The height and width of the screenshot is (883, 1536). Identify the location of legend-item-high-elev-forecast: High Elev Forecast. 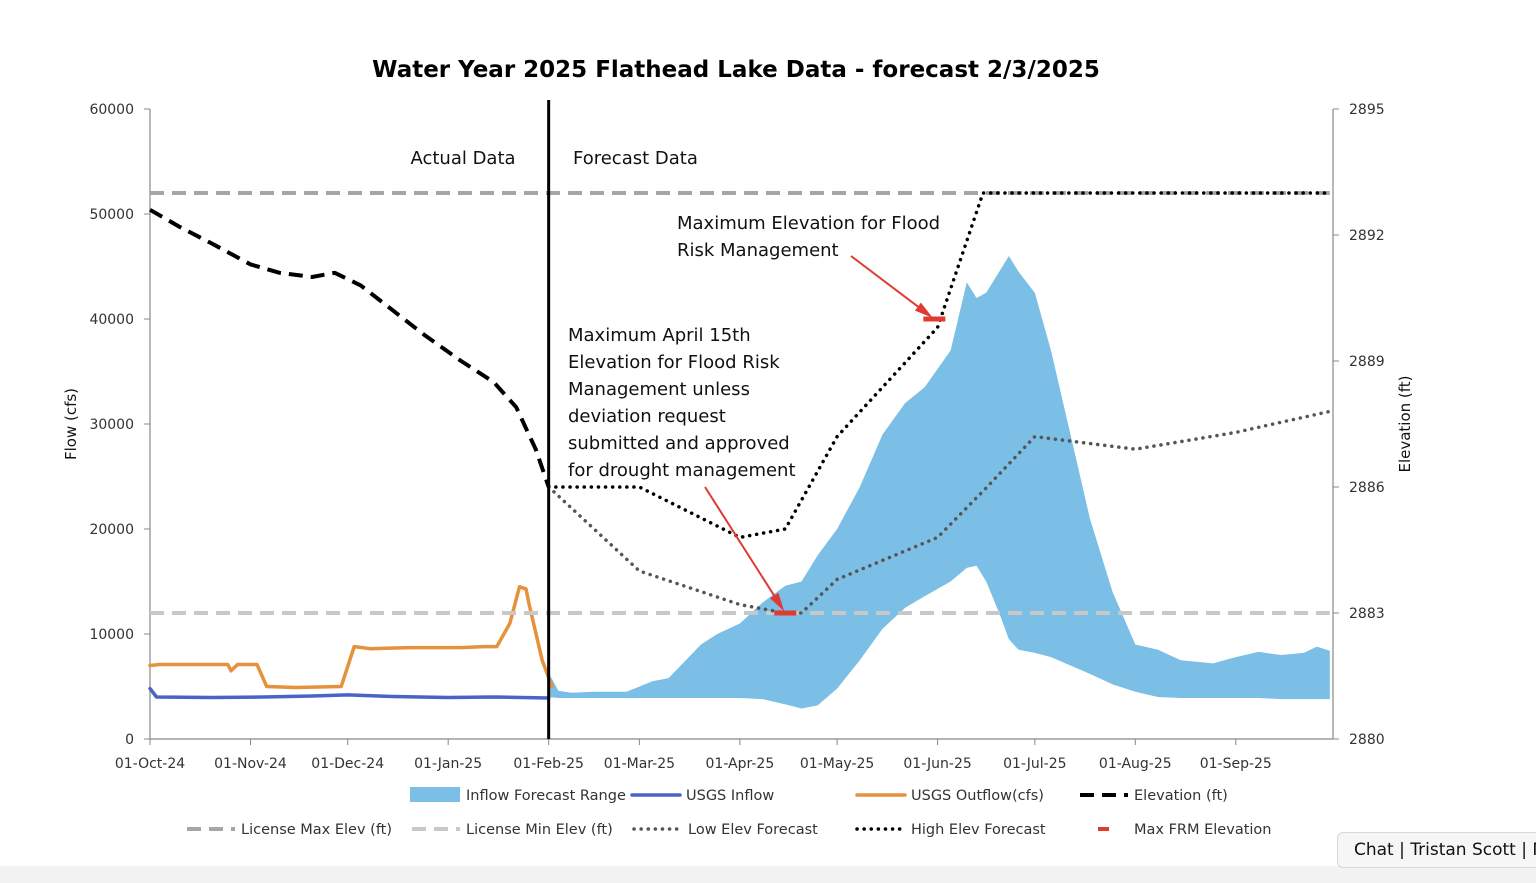
(950, 830).